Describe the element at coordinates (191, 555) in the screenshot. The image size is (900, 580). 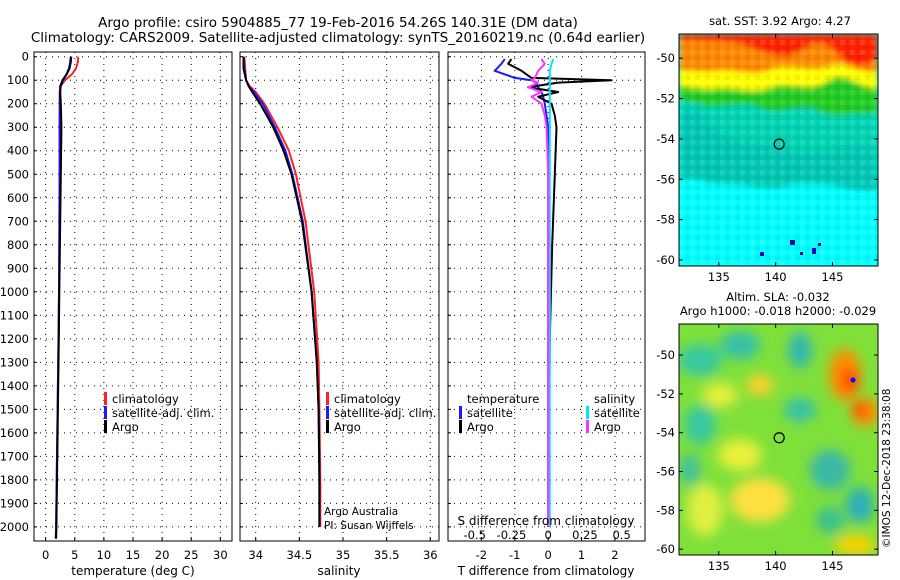
I see `xtick-label-25: 25` at that location.